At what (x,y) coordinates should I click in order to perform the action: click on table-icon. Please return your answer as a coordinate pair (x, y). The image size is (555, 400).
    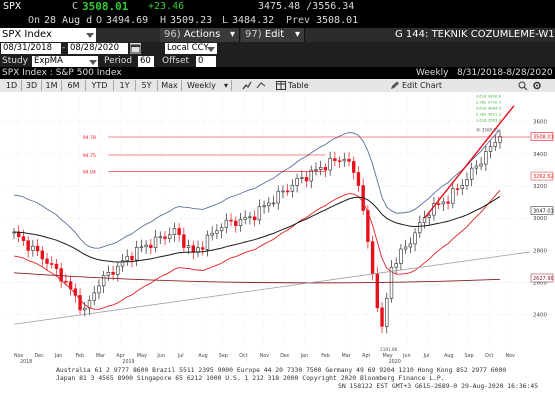
    Looking at the image, I should click on (281, 85).